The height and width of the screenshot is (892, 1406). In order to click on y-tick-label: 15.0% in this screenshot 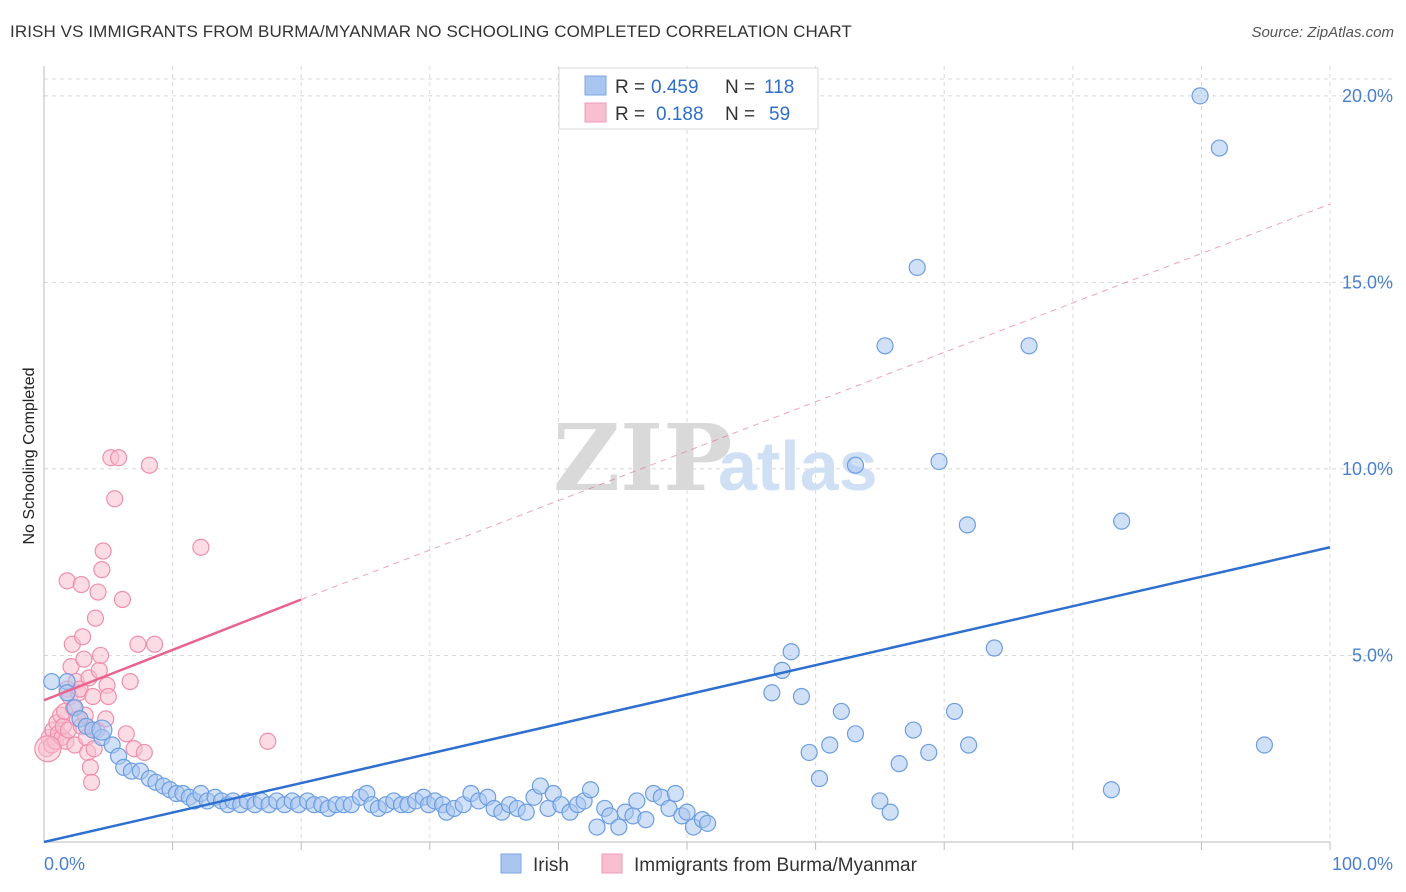, I will do `click(1367, 282)`.